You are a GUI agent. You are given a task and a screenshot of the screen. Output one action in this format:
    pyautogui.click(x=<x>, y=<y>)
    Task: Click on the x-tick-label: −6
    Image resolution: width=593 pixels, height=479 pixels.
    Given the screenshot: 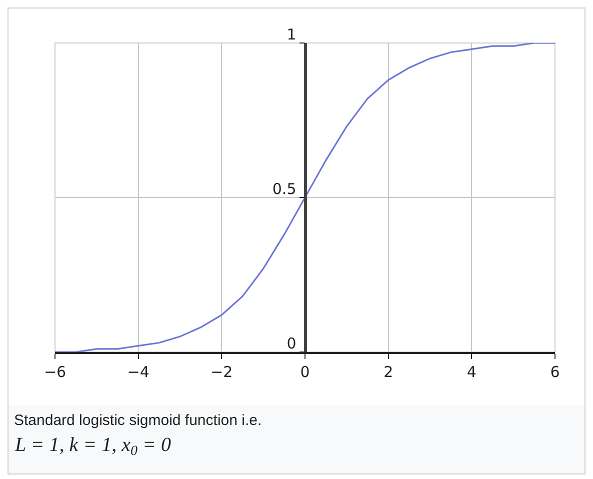 What is the action you would take?
    pyautogui.click(x=55, y=371)
    